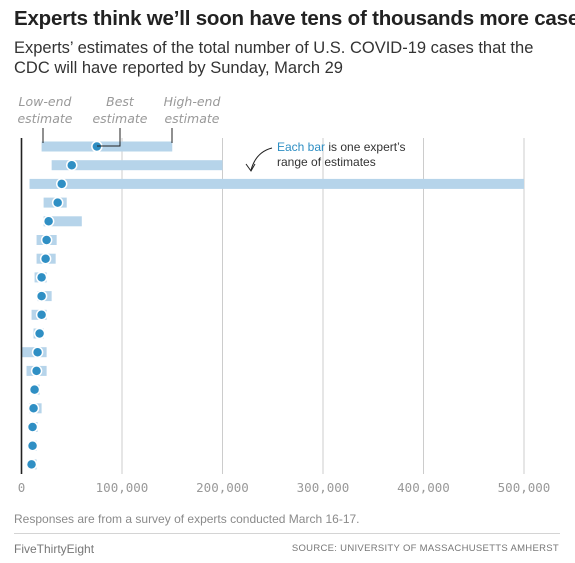 The image size is (575, 563). Describe the element at coordinates (524, 487) in the screenshot. I see `x-tick-label: 500,000` at that location.